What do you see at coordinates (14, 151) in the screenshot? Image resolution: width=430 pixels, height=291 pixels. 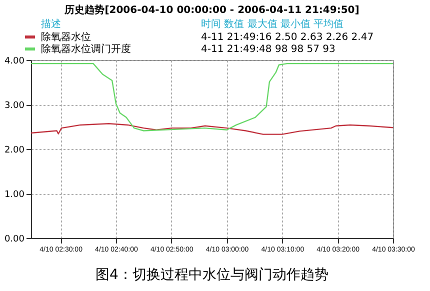 I see `y-tick-label: 2.00` at bounding box center [14, 151].